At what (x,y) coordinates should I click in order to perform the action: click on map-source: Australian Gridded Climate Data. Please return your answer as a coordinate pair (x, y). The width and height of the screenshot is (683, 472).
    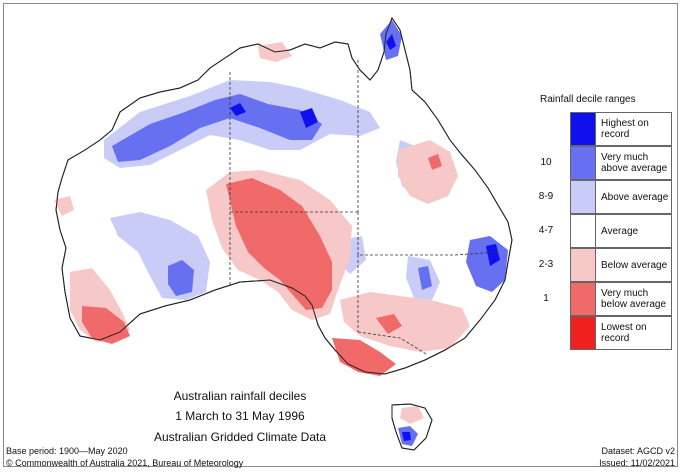
    Looking at the image, I should click on (240, 437).